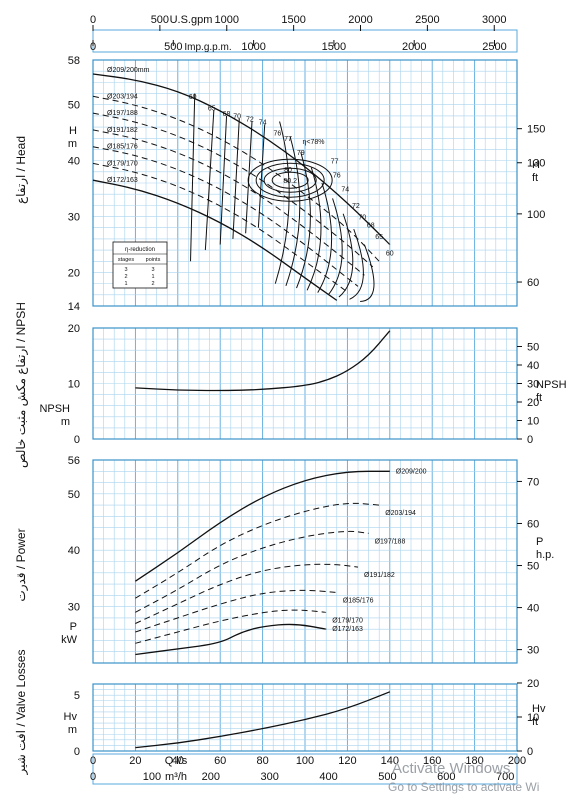 Image resolution: width=578 pixels, height=800 pixels. I want to click on head-curve-label: Ø197/188, so click(122, 113).